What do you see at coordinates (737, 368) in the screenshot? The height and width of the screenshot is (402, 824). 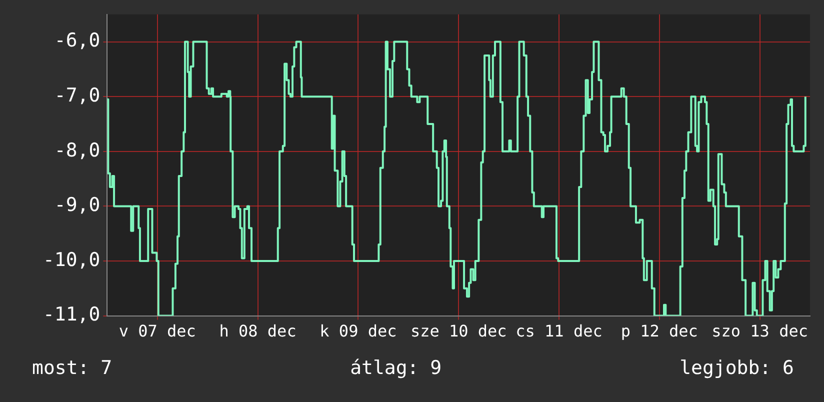 I see `text: legjobb: 6` at bounding box center [737, 368].